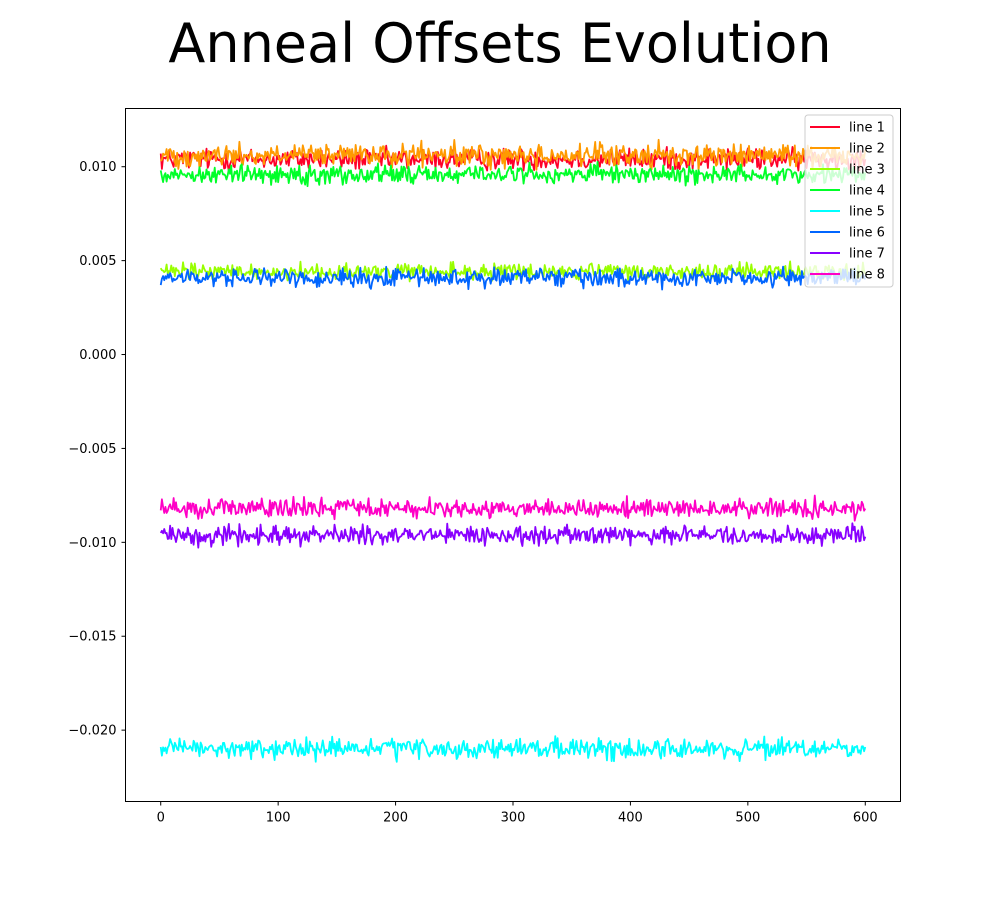  What do you see at coordinates (278, 818) in the screenshot?
I see `x-tick-label: 100` at bounding box center [278, 818].